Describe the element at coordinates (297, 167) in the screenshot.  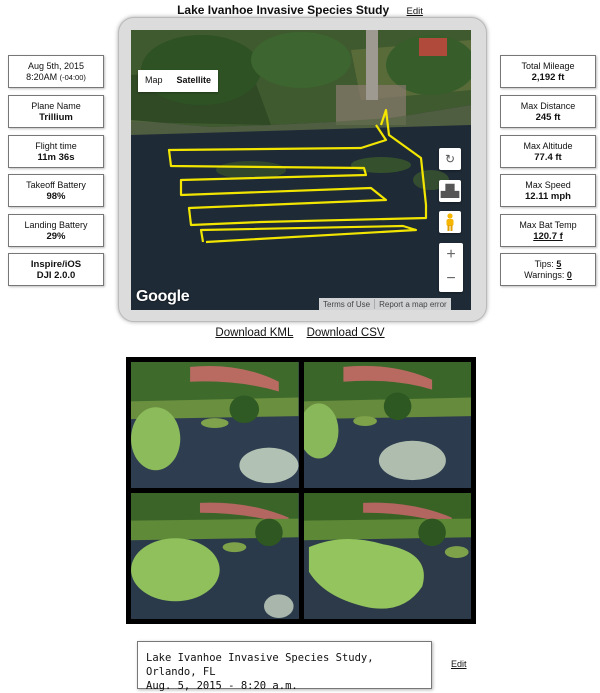
I see `flight-path` at that location.